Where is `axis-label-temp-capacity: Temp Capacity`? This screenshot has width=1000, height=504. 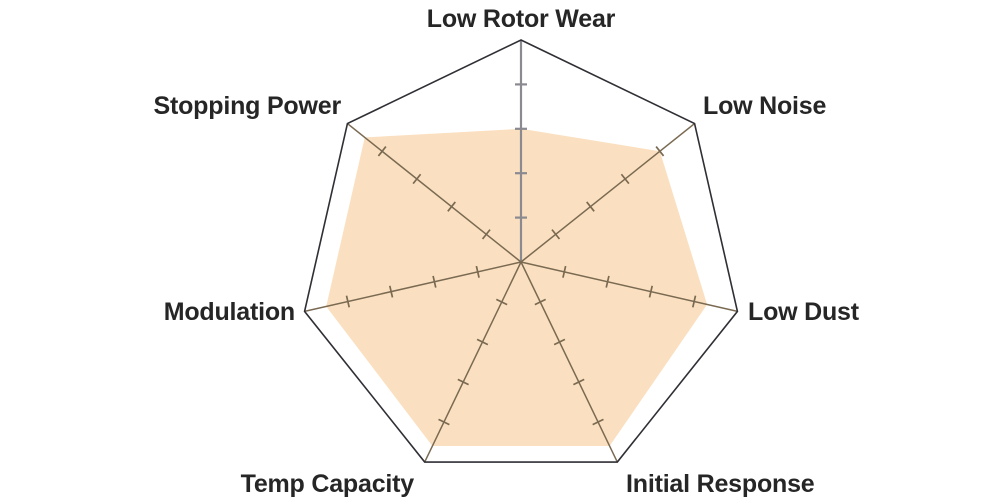
axis-label-temp-capacity: Temp Capacity is located at coordinates (328, 484).